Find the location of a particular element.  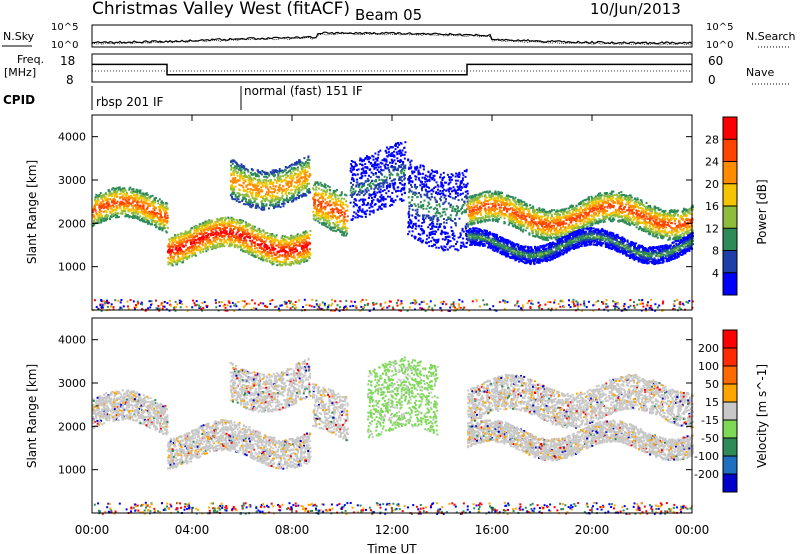

date-title: 10/Jun/2013 is located at coordinates (635, 9).